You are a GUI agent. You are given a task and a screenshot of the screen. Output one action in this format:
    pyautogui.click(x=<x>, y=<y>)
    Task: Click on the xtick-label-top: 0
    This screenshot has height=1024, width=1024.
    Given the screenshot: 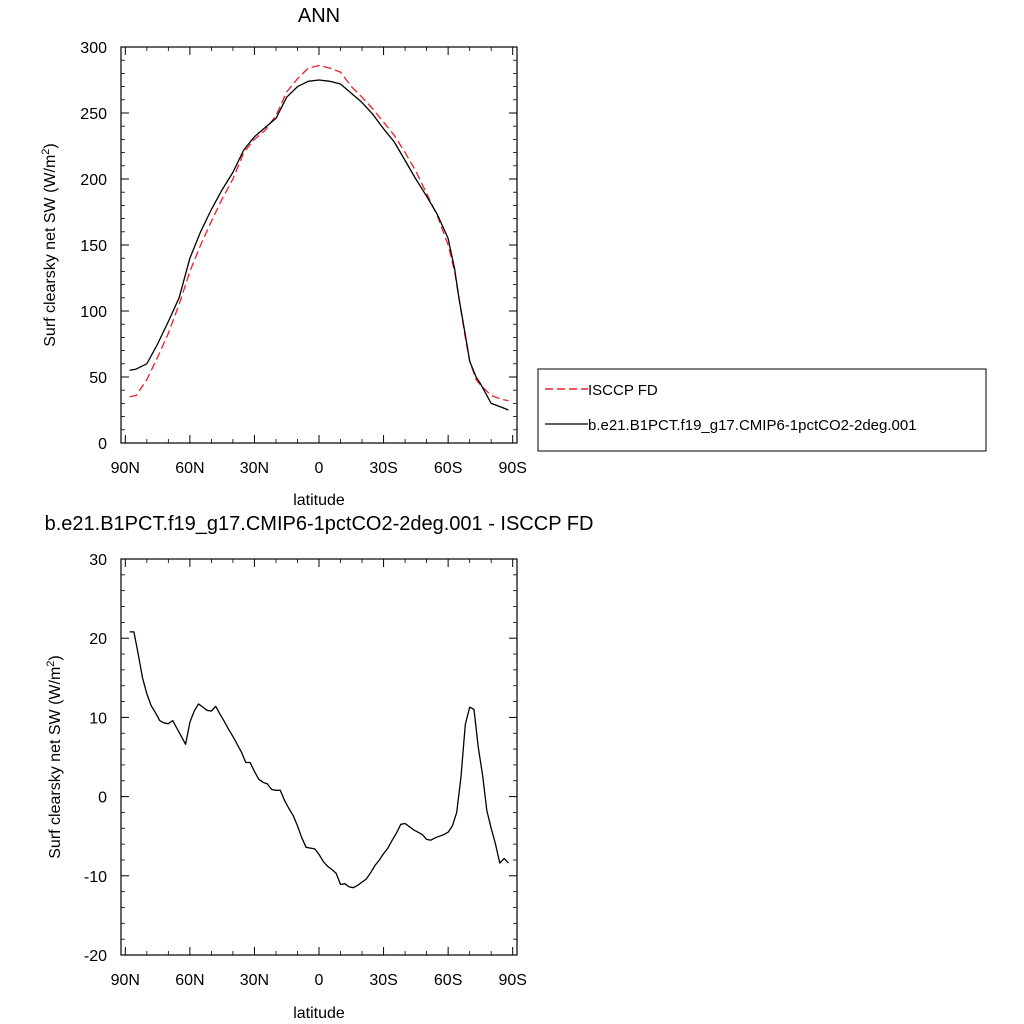 What is the action you would take?
    pyautogui.click(x=319, y=468)
    